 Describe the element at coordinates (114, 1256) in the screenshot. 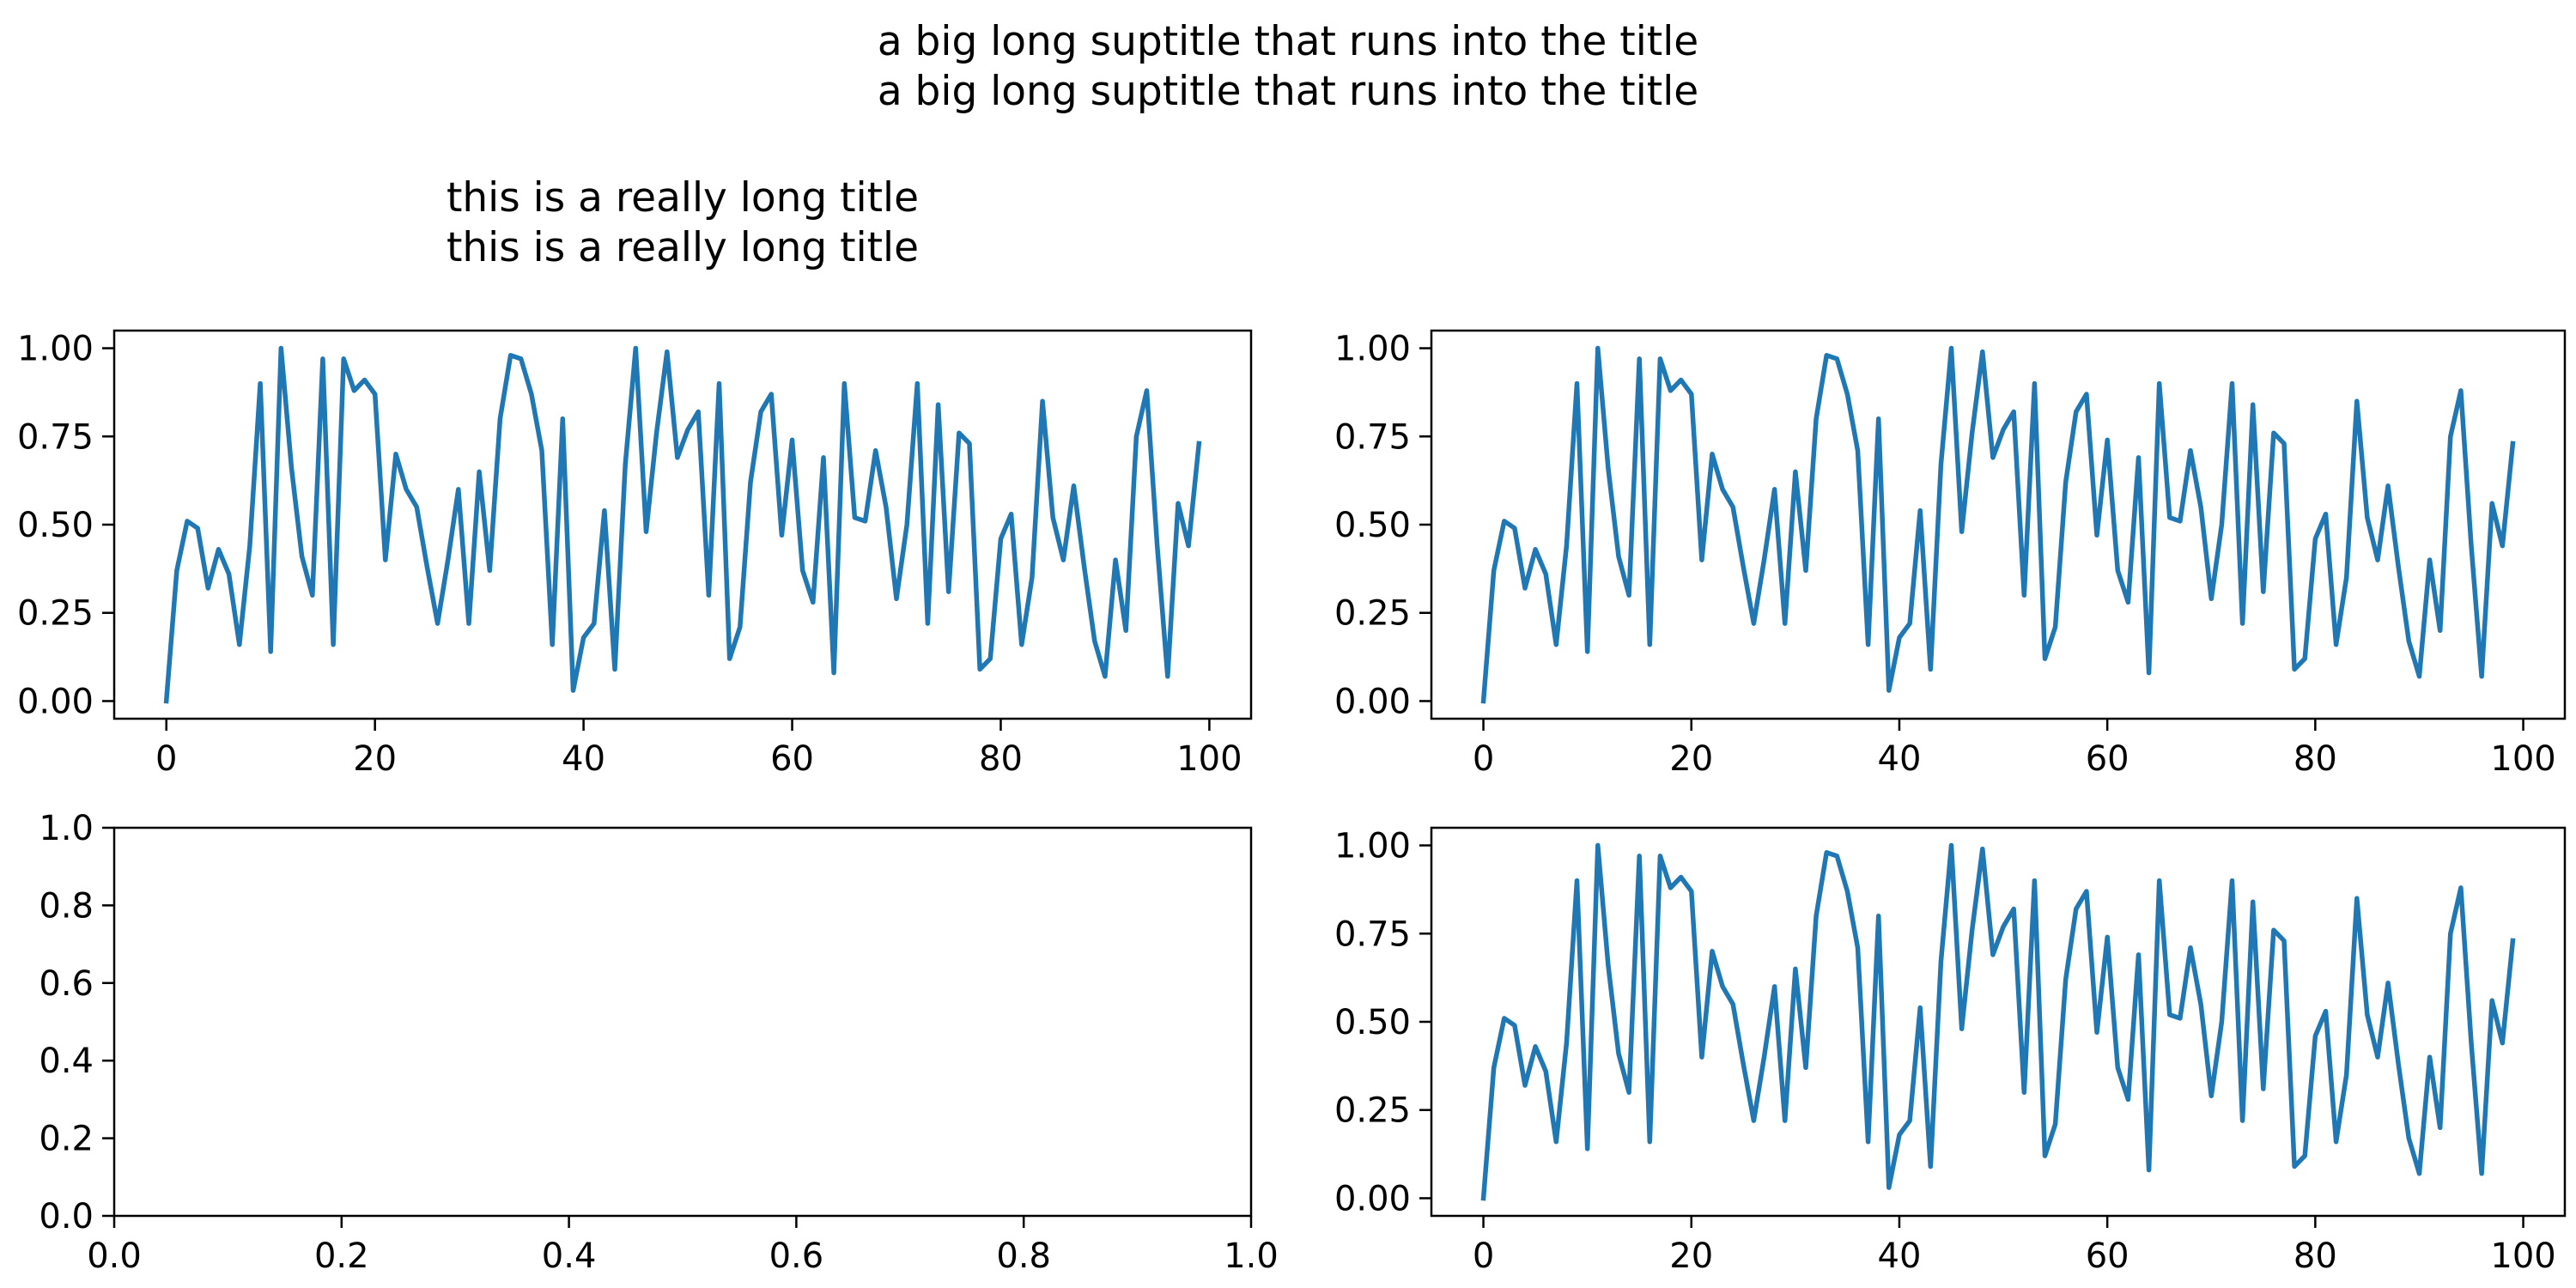

I see `x-tick-label: 0.0` at that location.